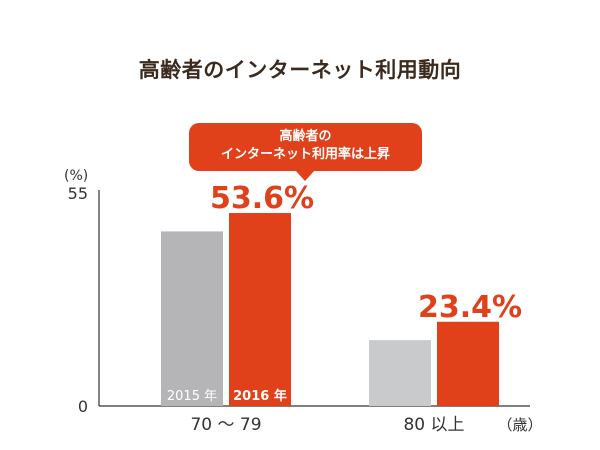 This screenshot has height=450, width=600. Describe the element at coordinates (300, 70) in the screenshot. I see `chart-title: 高齢者のインターネット利用動向` at that location.